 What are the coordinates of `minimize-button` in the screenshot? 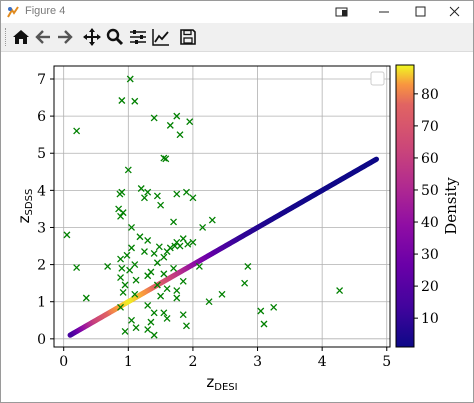 It's located at (384, 12).